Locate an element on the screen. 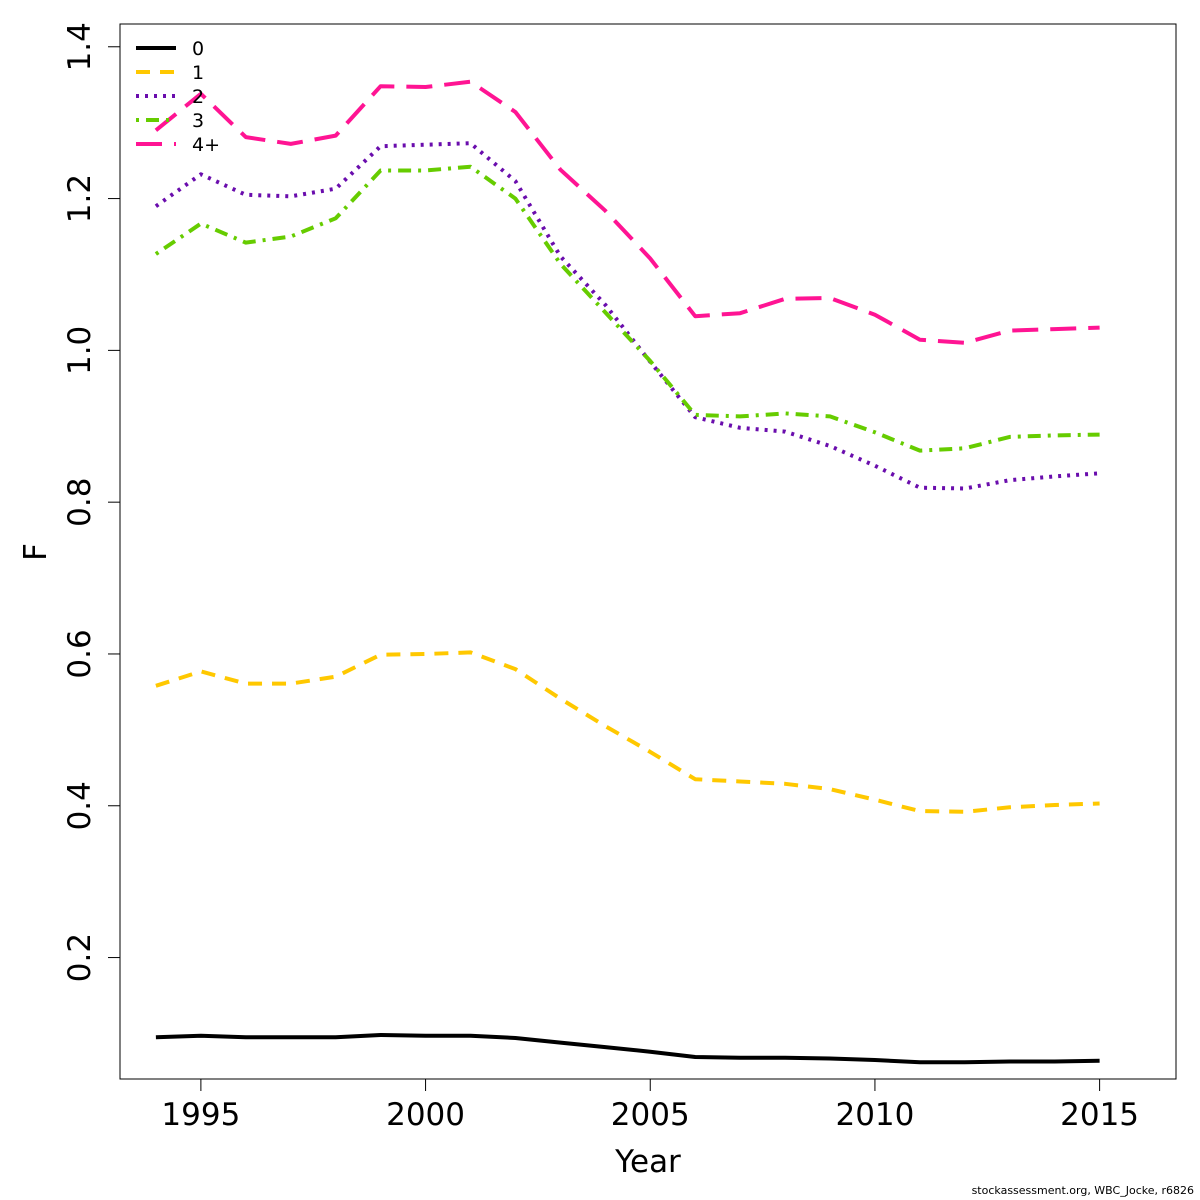  footer-credit: stockassessment.org, WBC_Jocke, r6826 is located at coordinates (1082, 1190).